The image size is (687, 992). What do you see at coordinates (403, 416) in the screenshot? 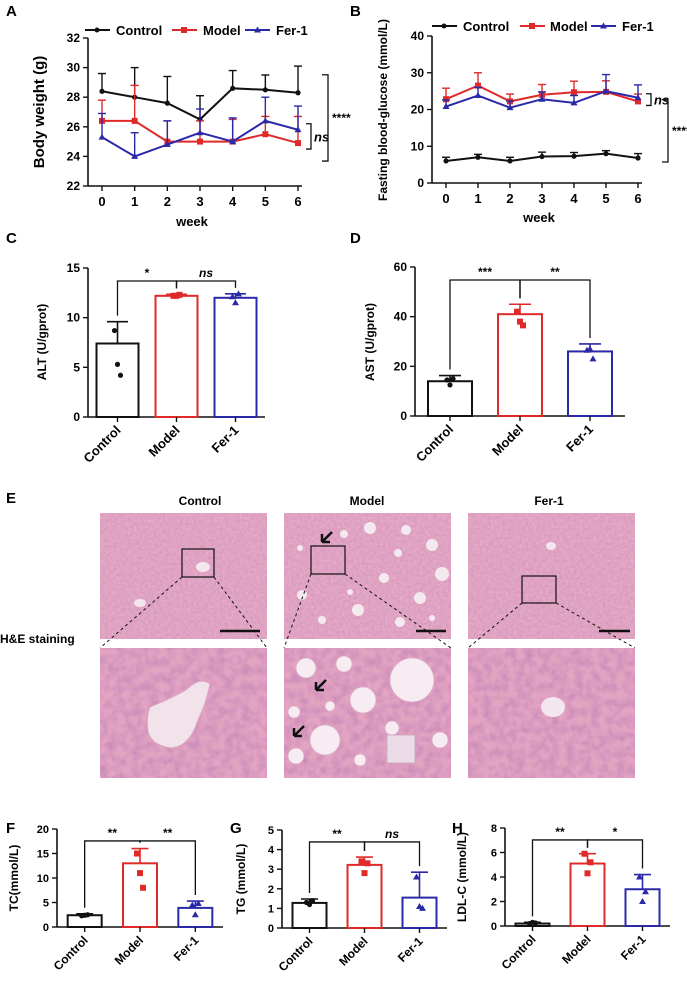
I see `chart-d-ytick-label: 0` at bounding box center [403, 416].